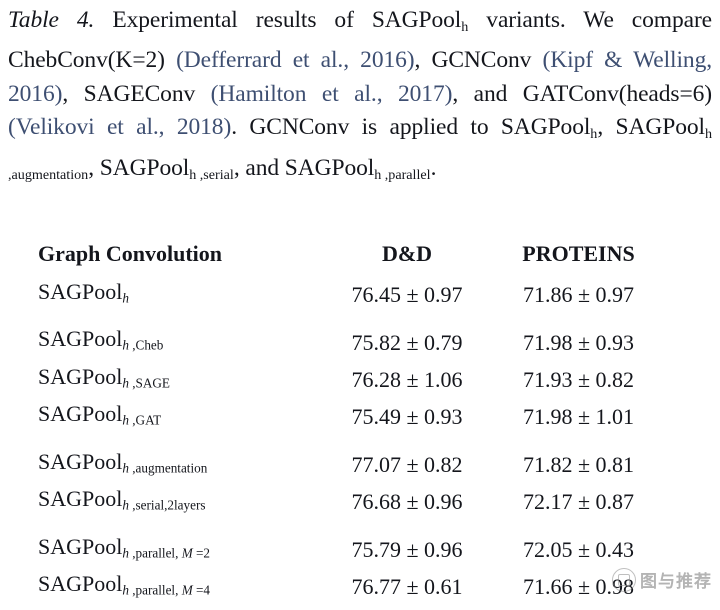 Image resolution: width=720 pixels, height=610 pixels. I want to click on cell-dd: 75.79 ± 0.96, so click(407, 549).